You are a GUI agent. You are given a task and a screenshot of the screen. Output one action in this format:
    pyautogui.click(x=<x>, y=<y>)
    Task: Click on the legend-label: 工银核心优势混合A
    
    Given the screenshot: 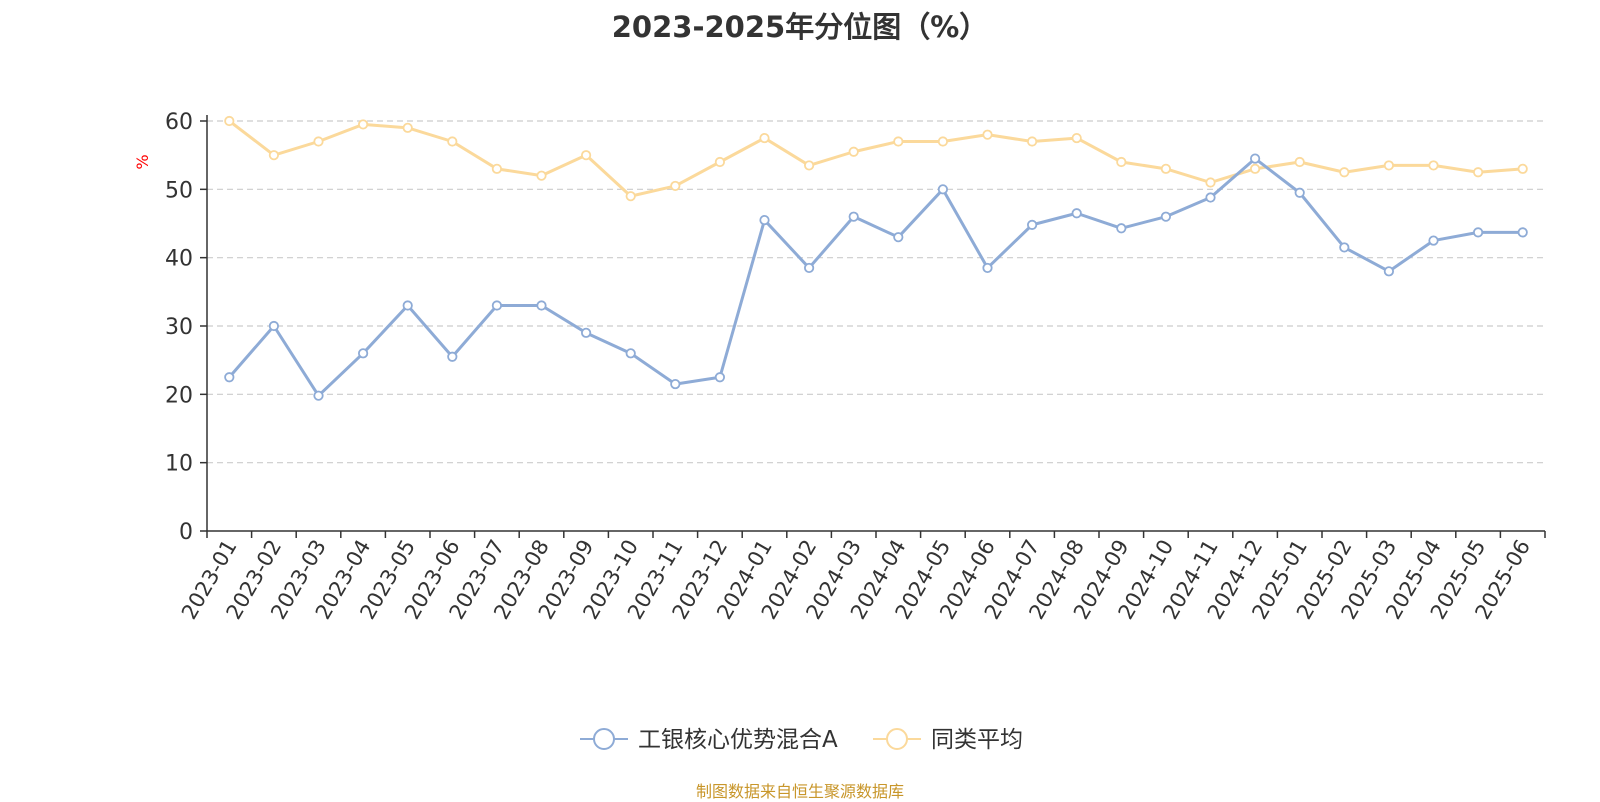 What is the action you would take?
    pyautogui.click(x=738, y=740)
    